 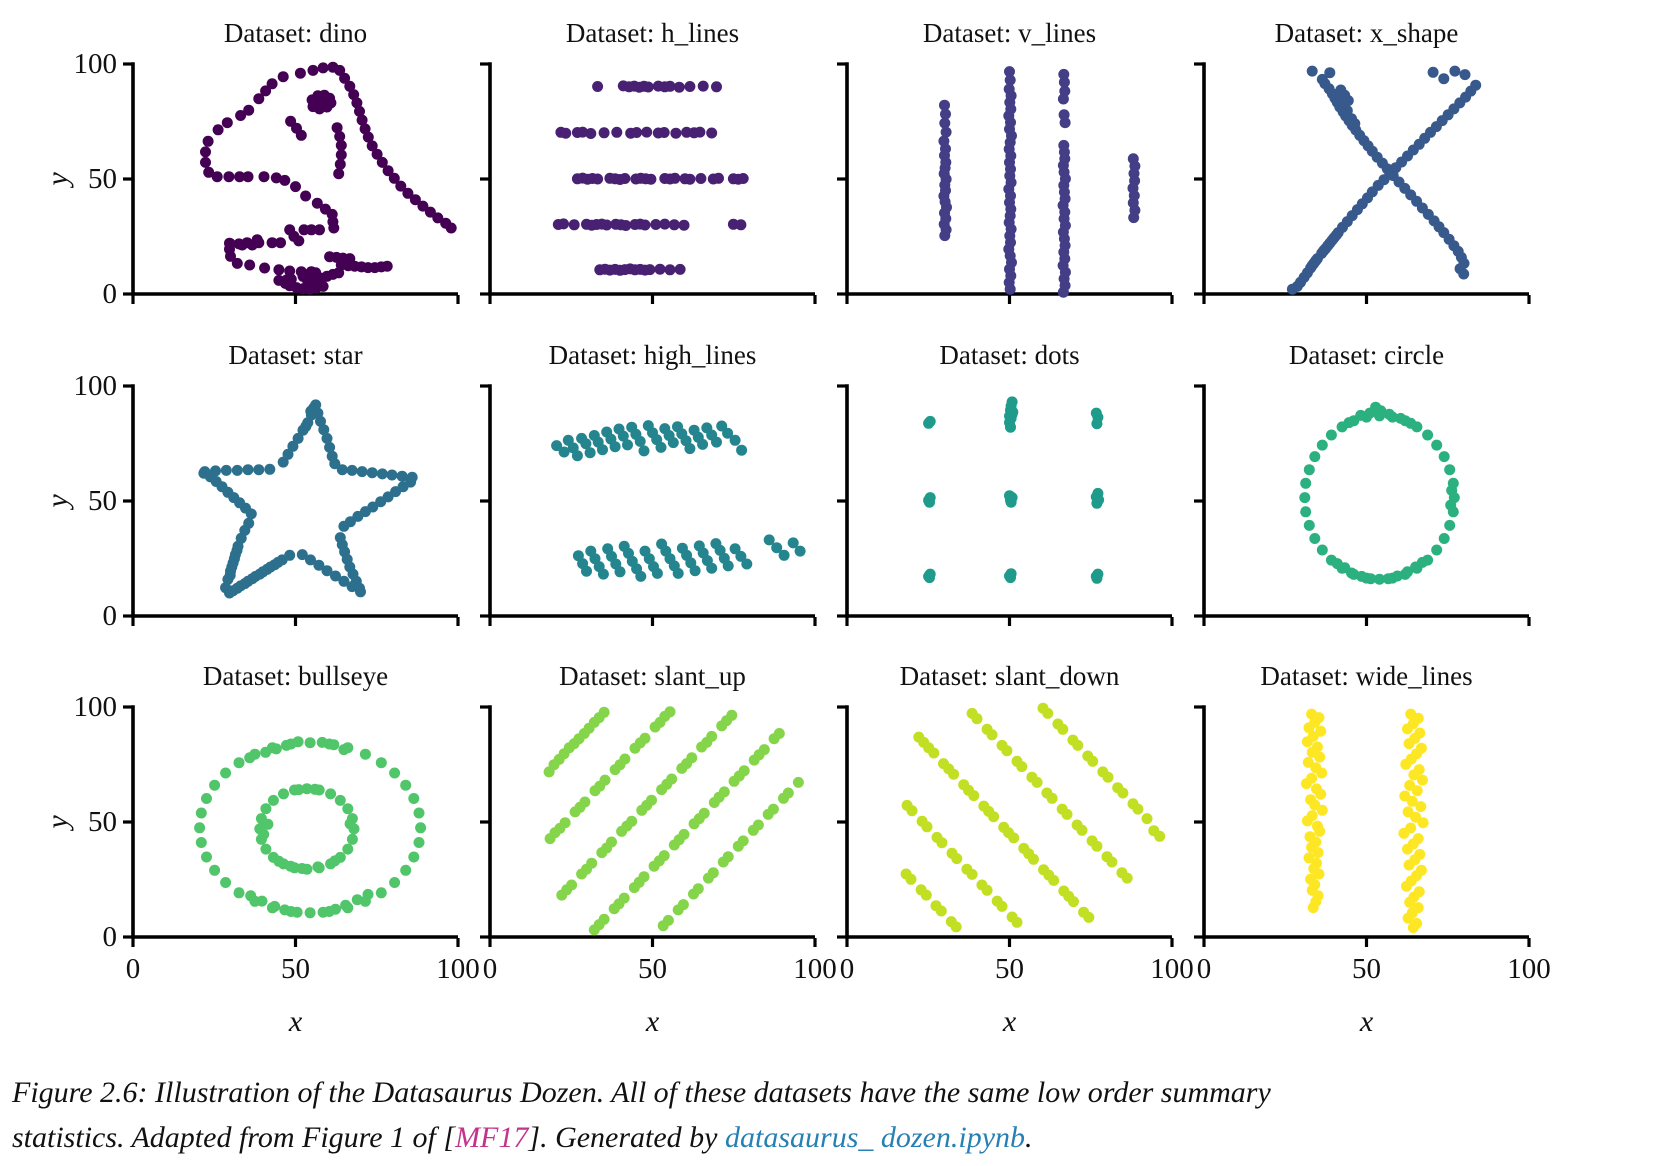 I want to click on subplot-title-v_lines: Dataset: v_lines, so click(x=1009, y=33).